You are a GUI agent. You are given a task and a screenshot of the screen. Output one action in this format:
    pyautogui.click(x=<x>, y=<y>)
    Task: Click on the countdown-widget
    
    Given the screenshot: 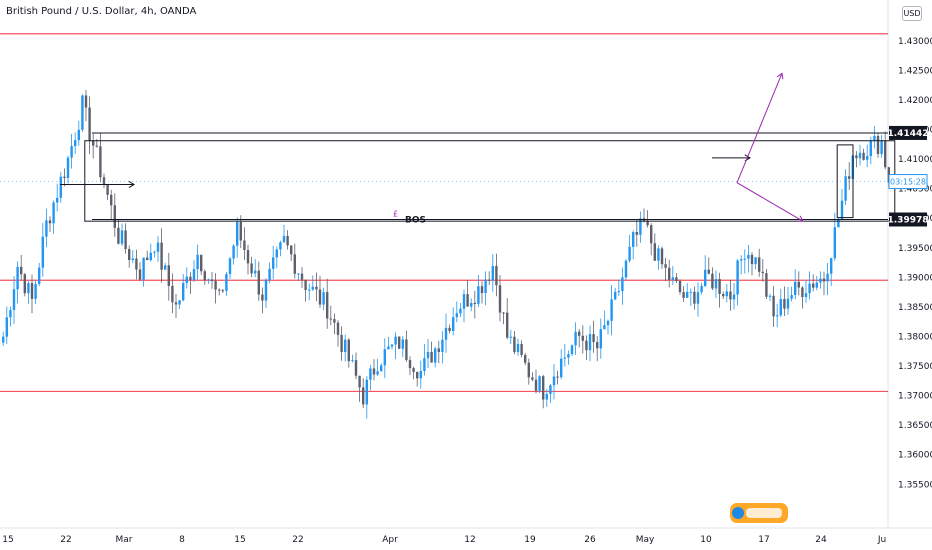 What is the action you would take?
    pyautogui.click(x=759, y=513)
    